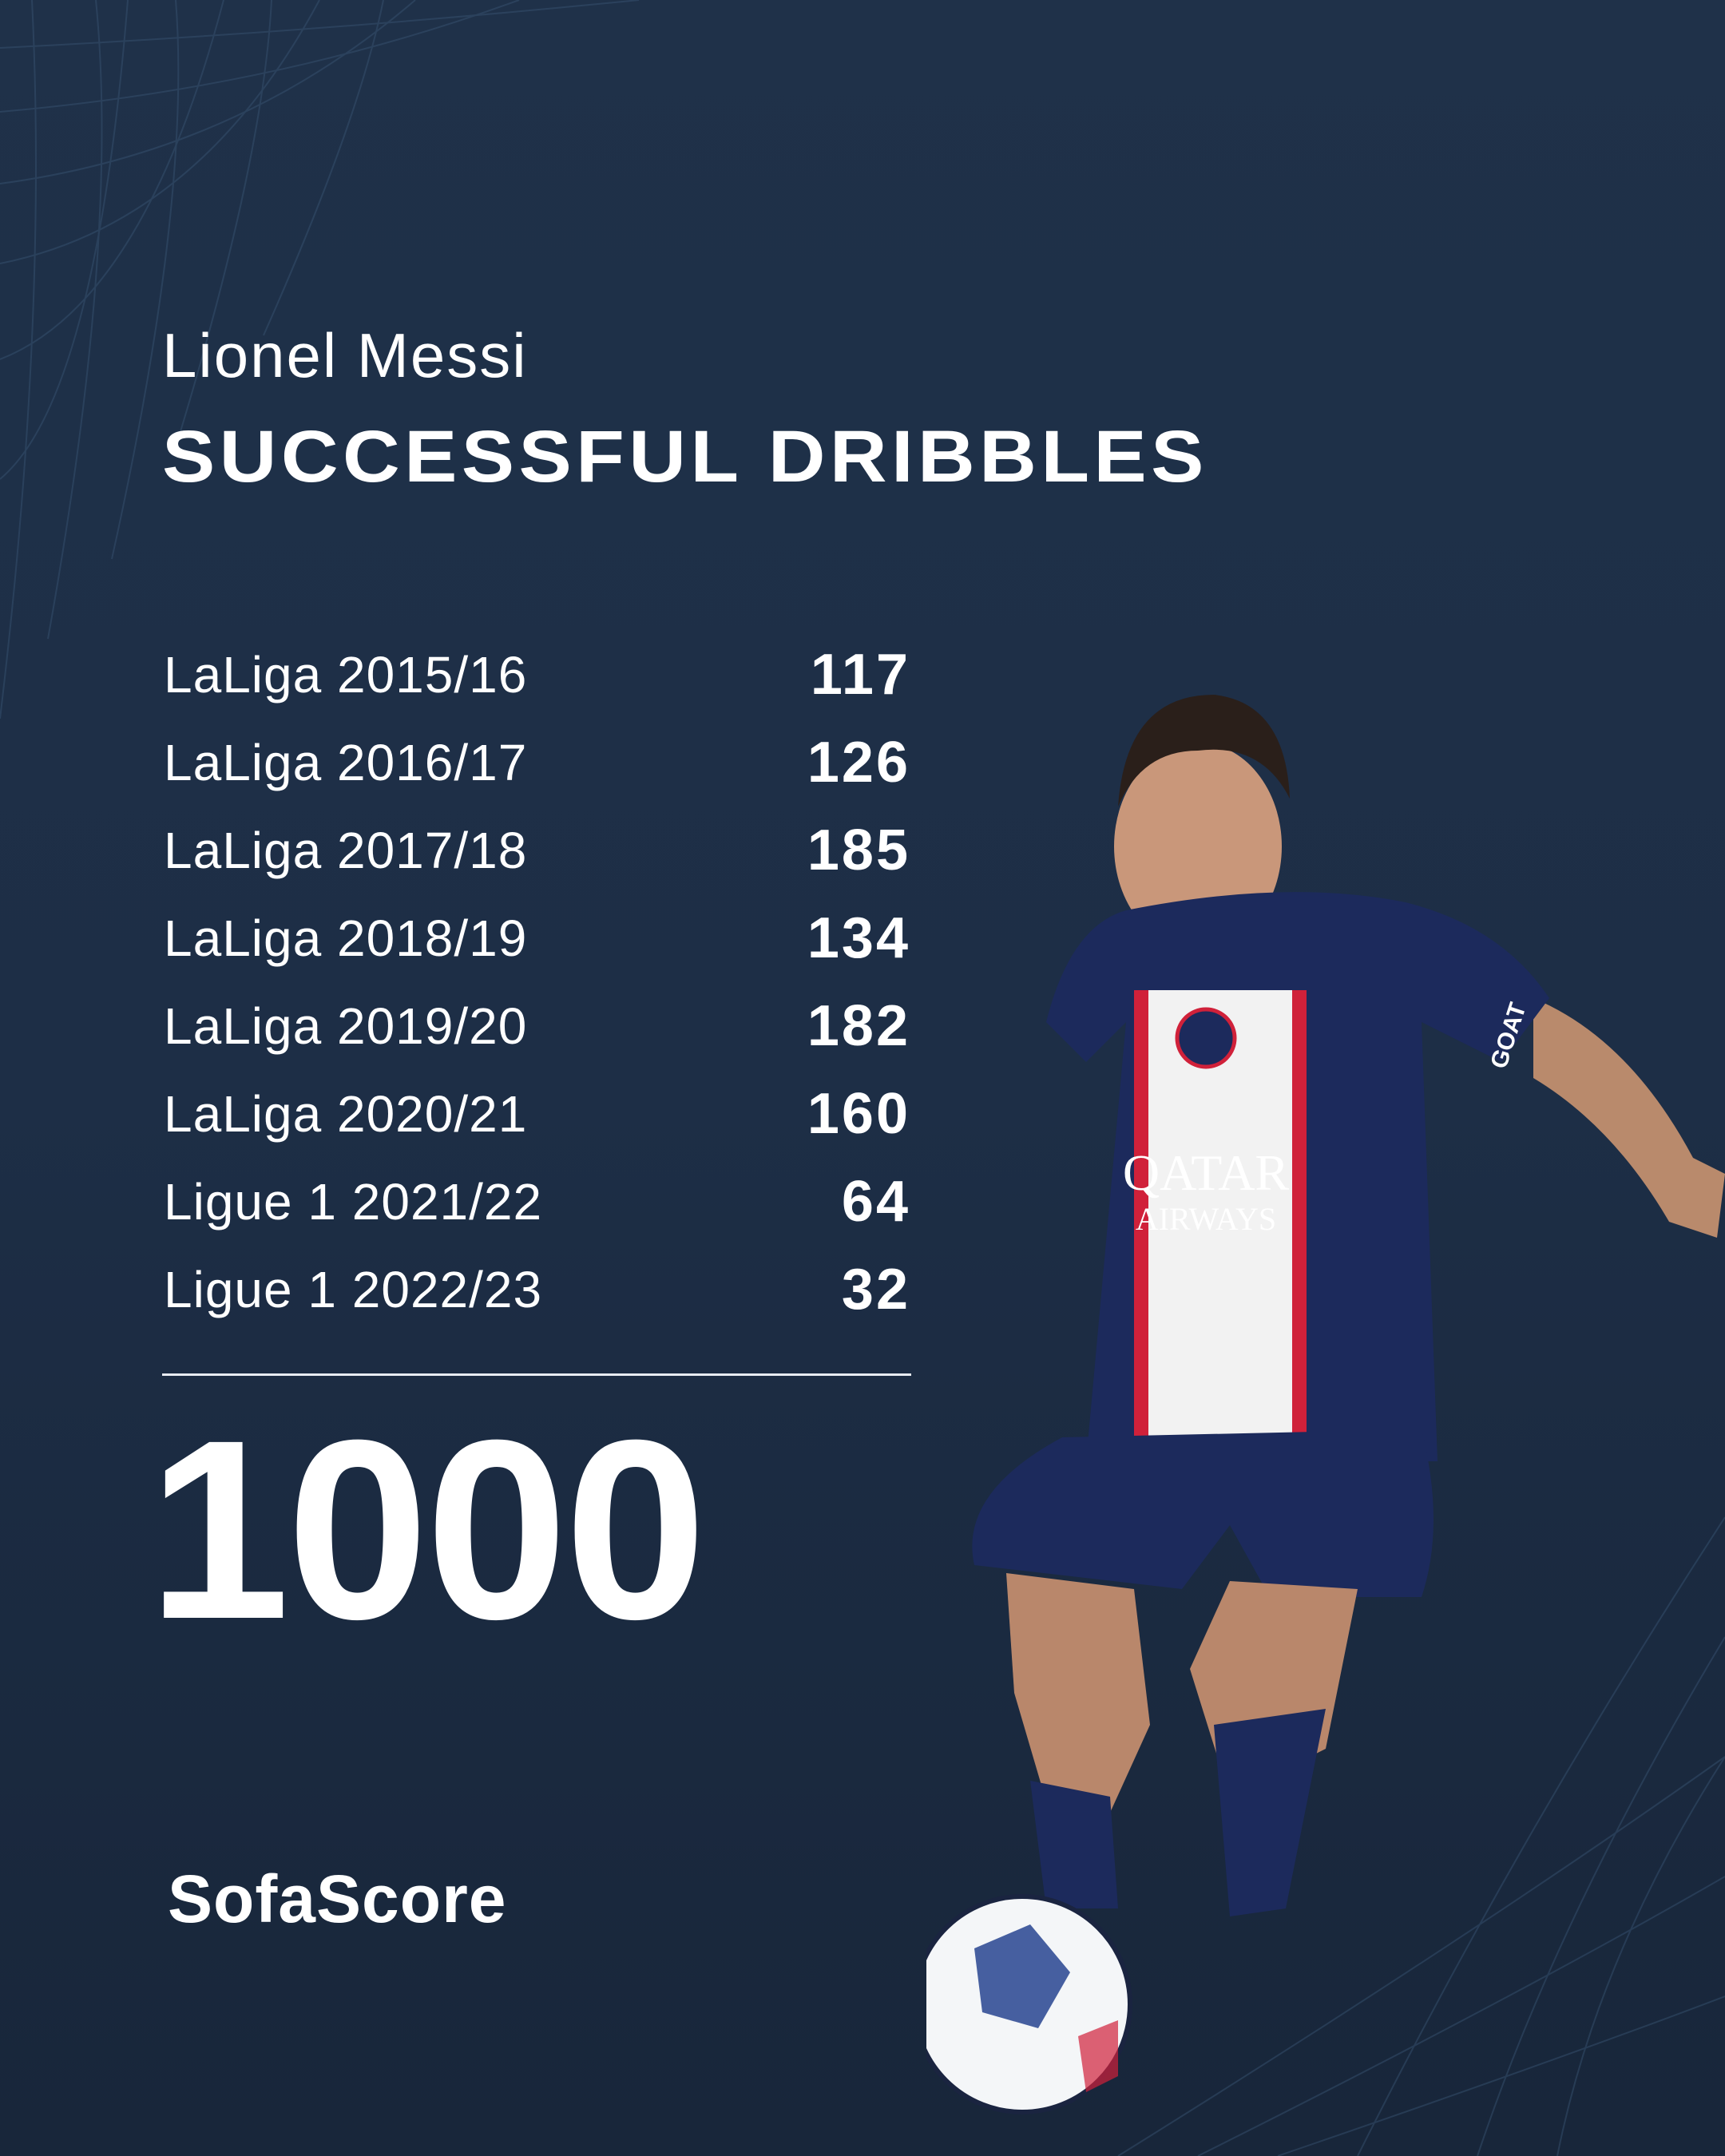 The width and height of the screenshot is (1725, 2156). What do you see at coordinates (859, 763) in the screenshot?
I see `season-value: 126` at bounding box center [859, 763].